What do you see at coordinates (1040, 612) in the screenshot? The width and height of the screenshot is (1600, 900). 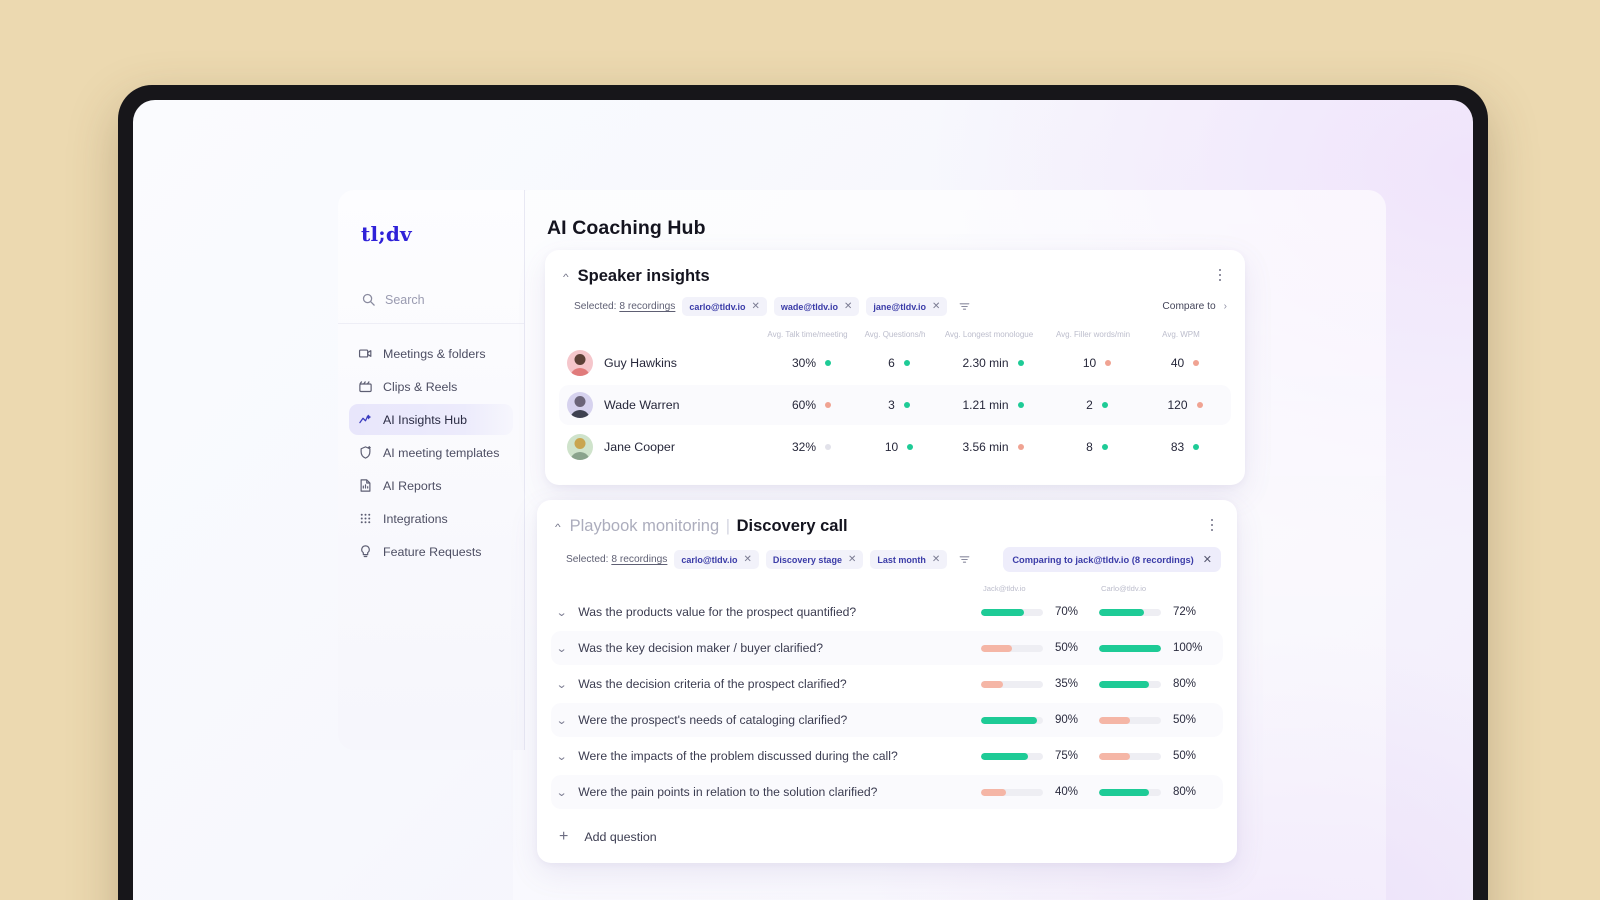 I see `metric-jack: 70%` at bounding box center [1040, 612].